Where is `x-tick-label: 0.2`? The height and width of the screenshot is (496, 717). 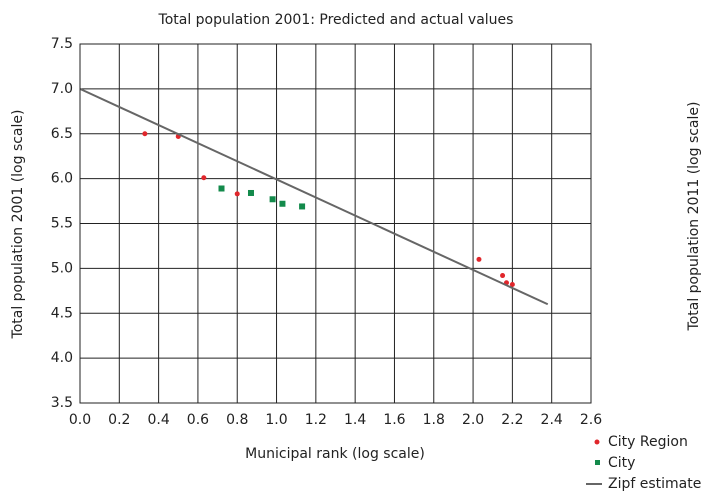
x-tick-label: 0.2 is located at coordinates (119, 420).